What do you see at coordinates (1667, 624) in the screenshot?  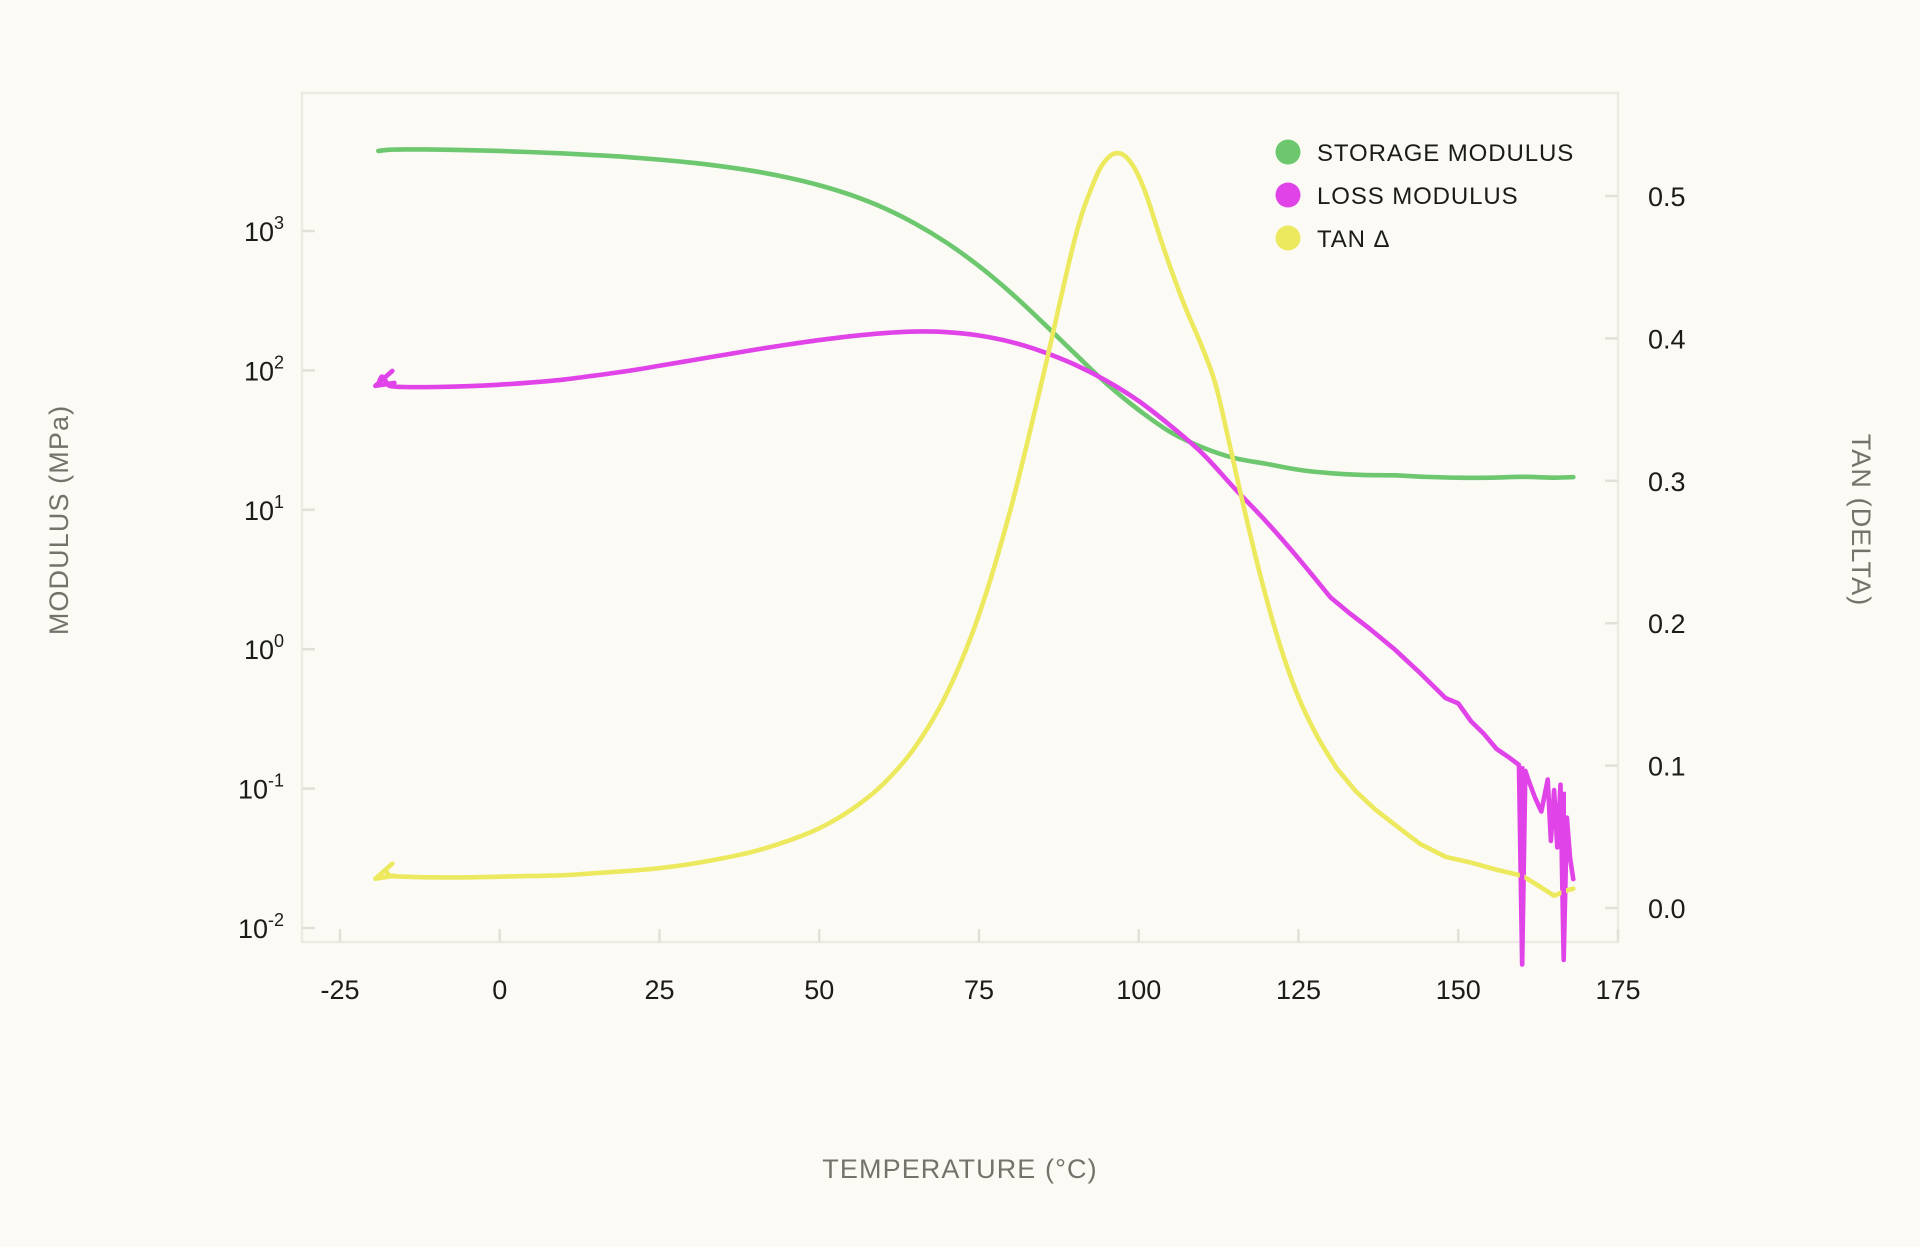 I see `y-axis-right-tick-label: 0.2` at bounding box center [1667, 624].